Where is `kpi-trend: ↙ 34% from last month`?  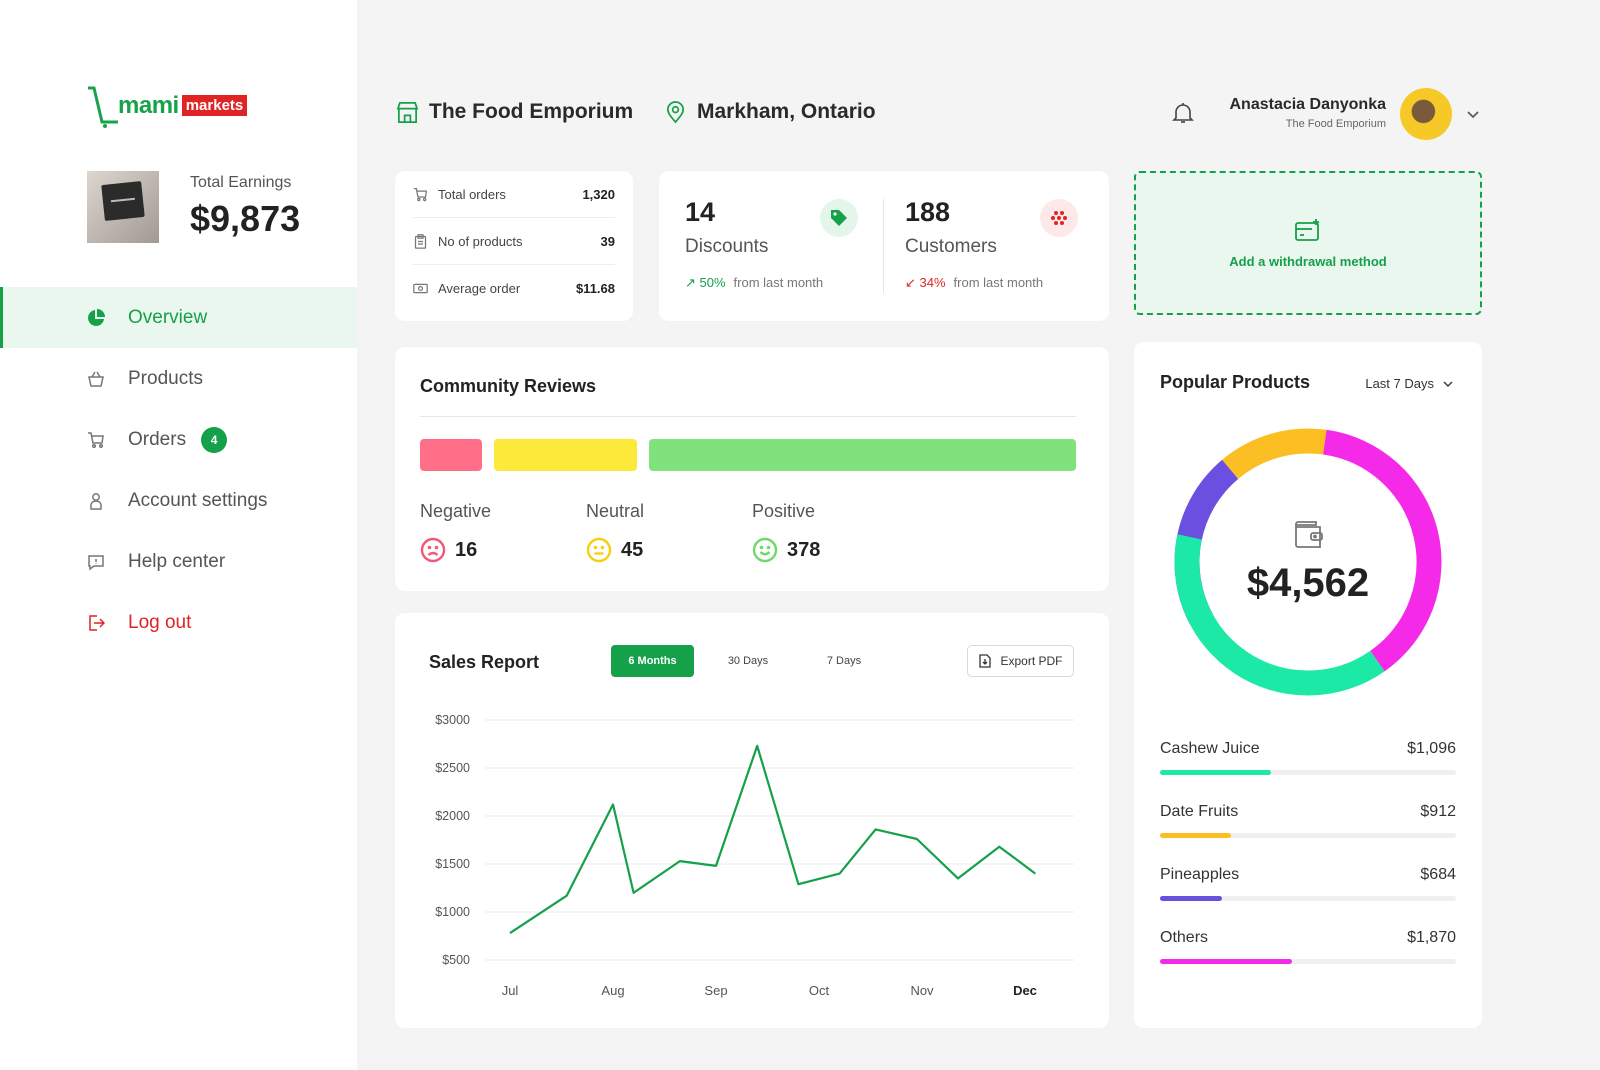 kpi-trend: ↙ 34% from last month is located at coordinates (974, 282).